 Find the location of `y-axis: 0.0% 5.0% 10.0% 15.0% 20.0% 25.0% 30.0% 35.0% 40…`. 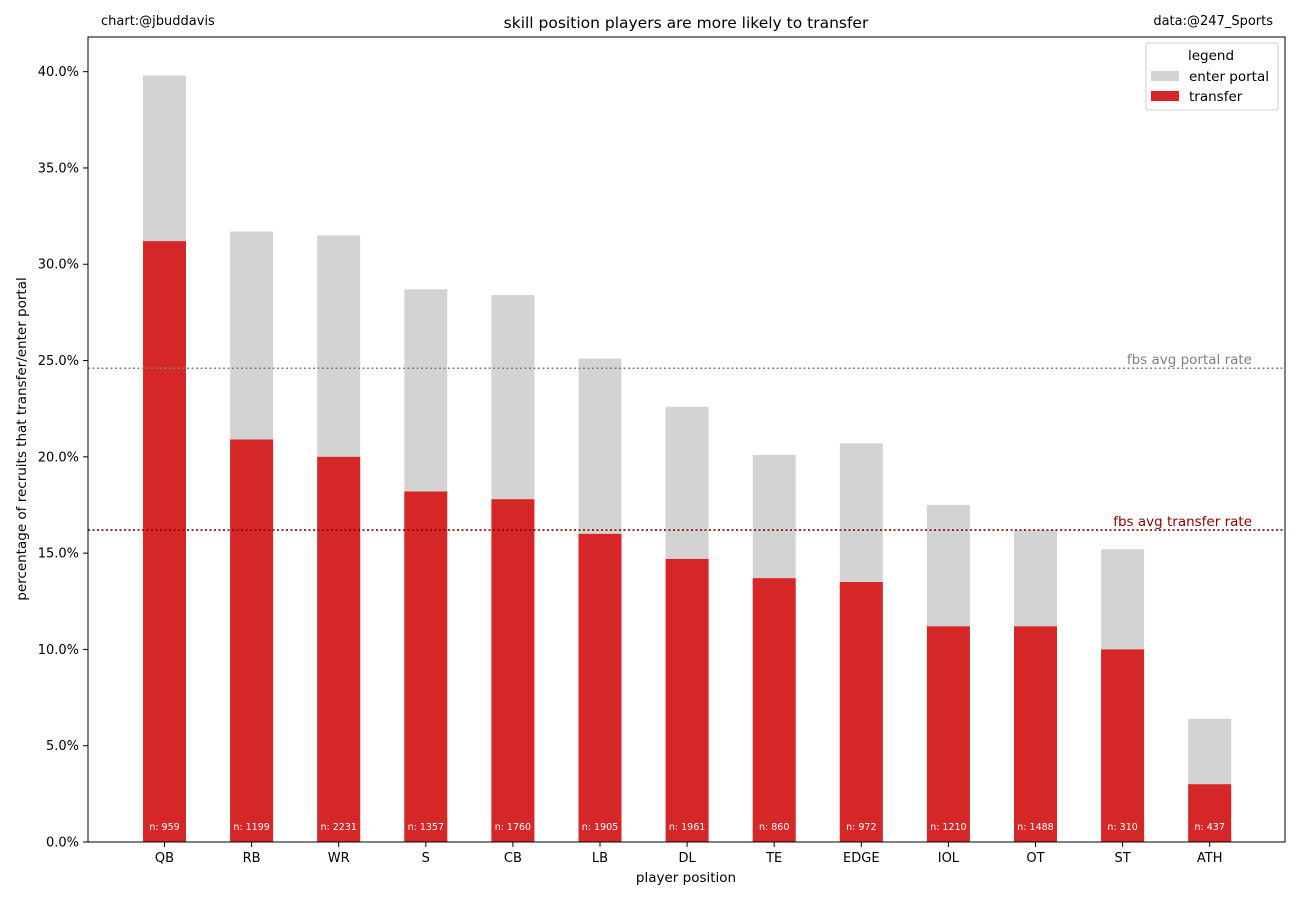

y-axis: 0.0% 5.0% 10.0% 15.0% 20.0% 25.0% 30.0% 35.0% 40… is located at coordinates (63, 458).